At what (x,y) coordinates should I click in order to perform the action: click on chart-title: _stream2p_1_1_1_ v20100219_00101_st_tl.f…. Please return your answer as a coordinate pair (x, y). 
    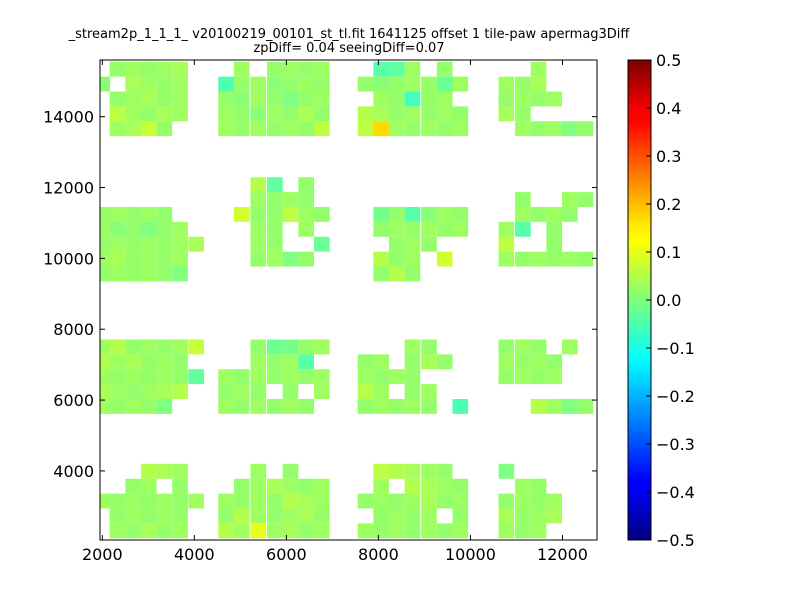
    Looking at the image, I should click on (349, 34).